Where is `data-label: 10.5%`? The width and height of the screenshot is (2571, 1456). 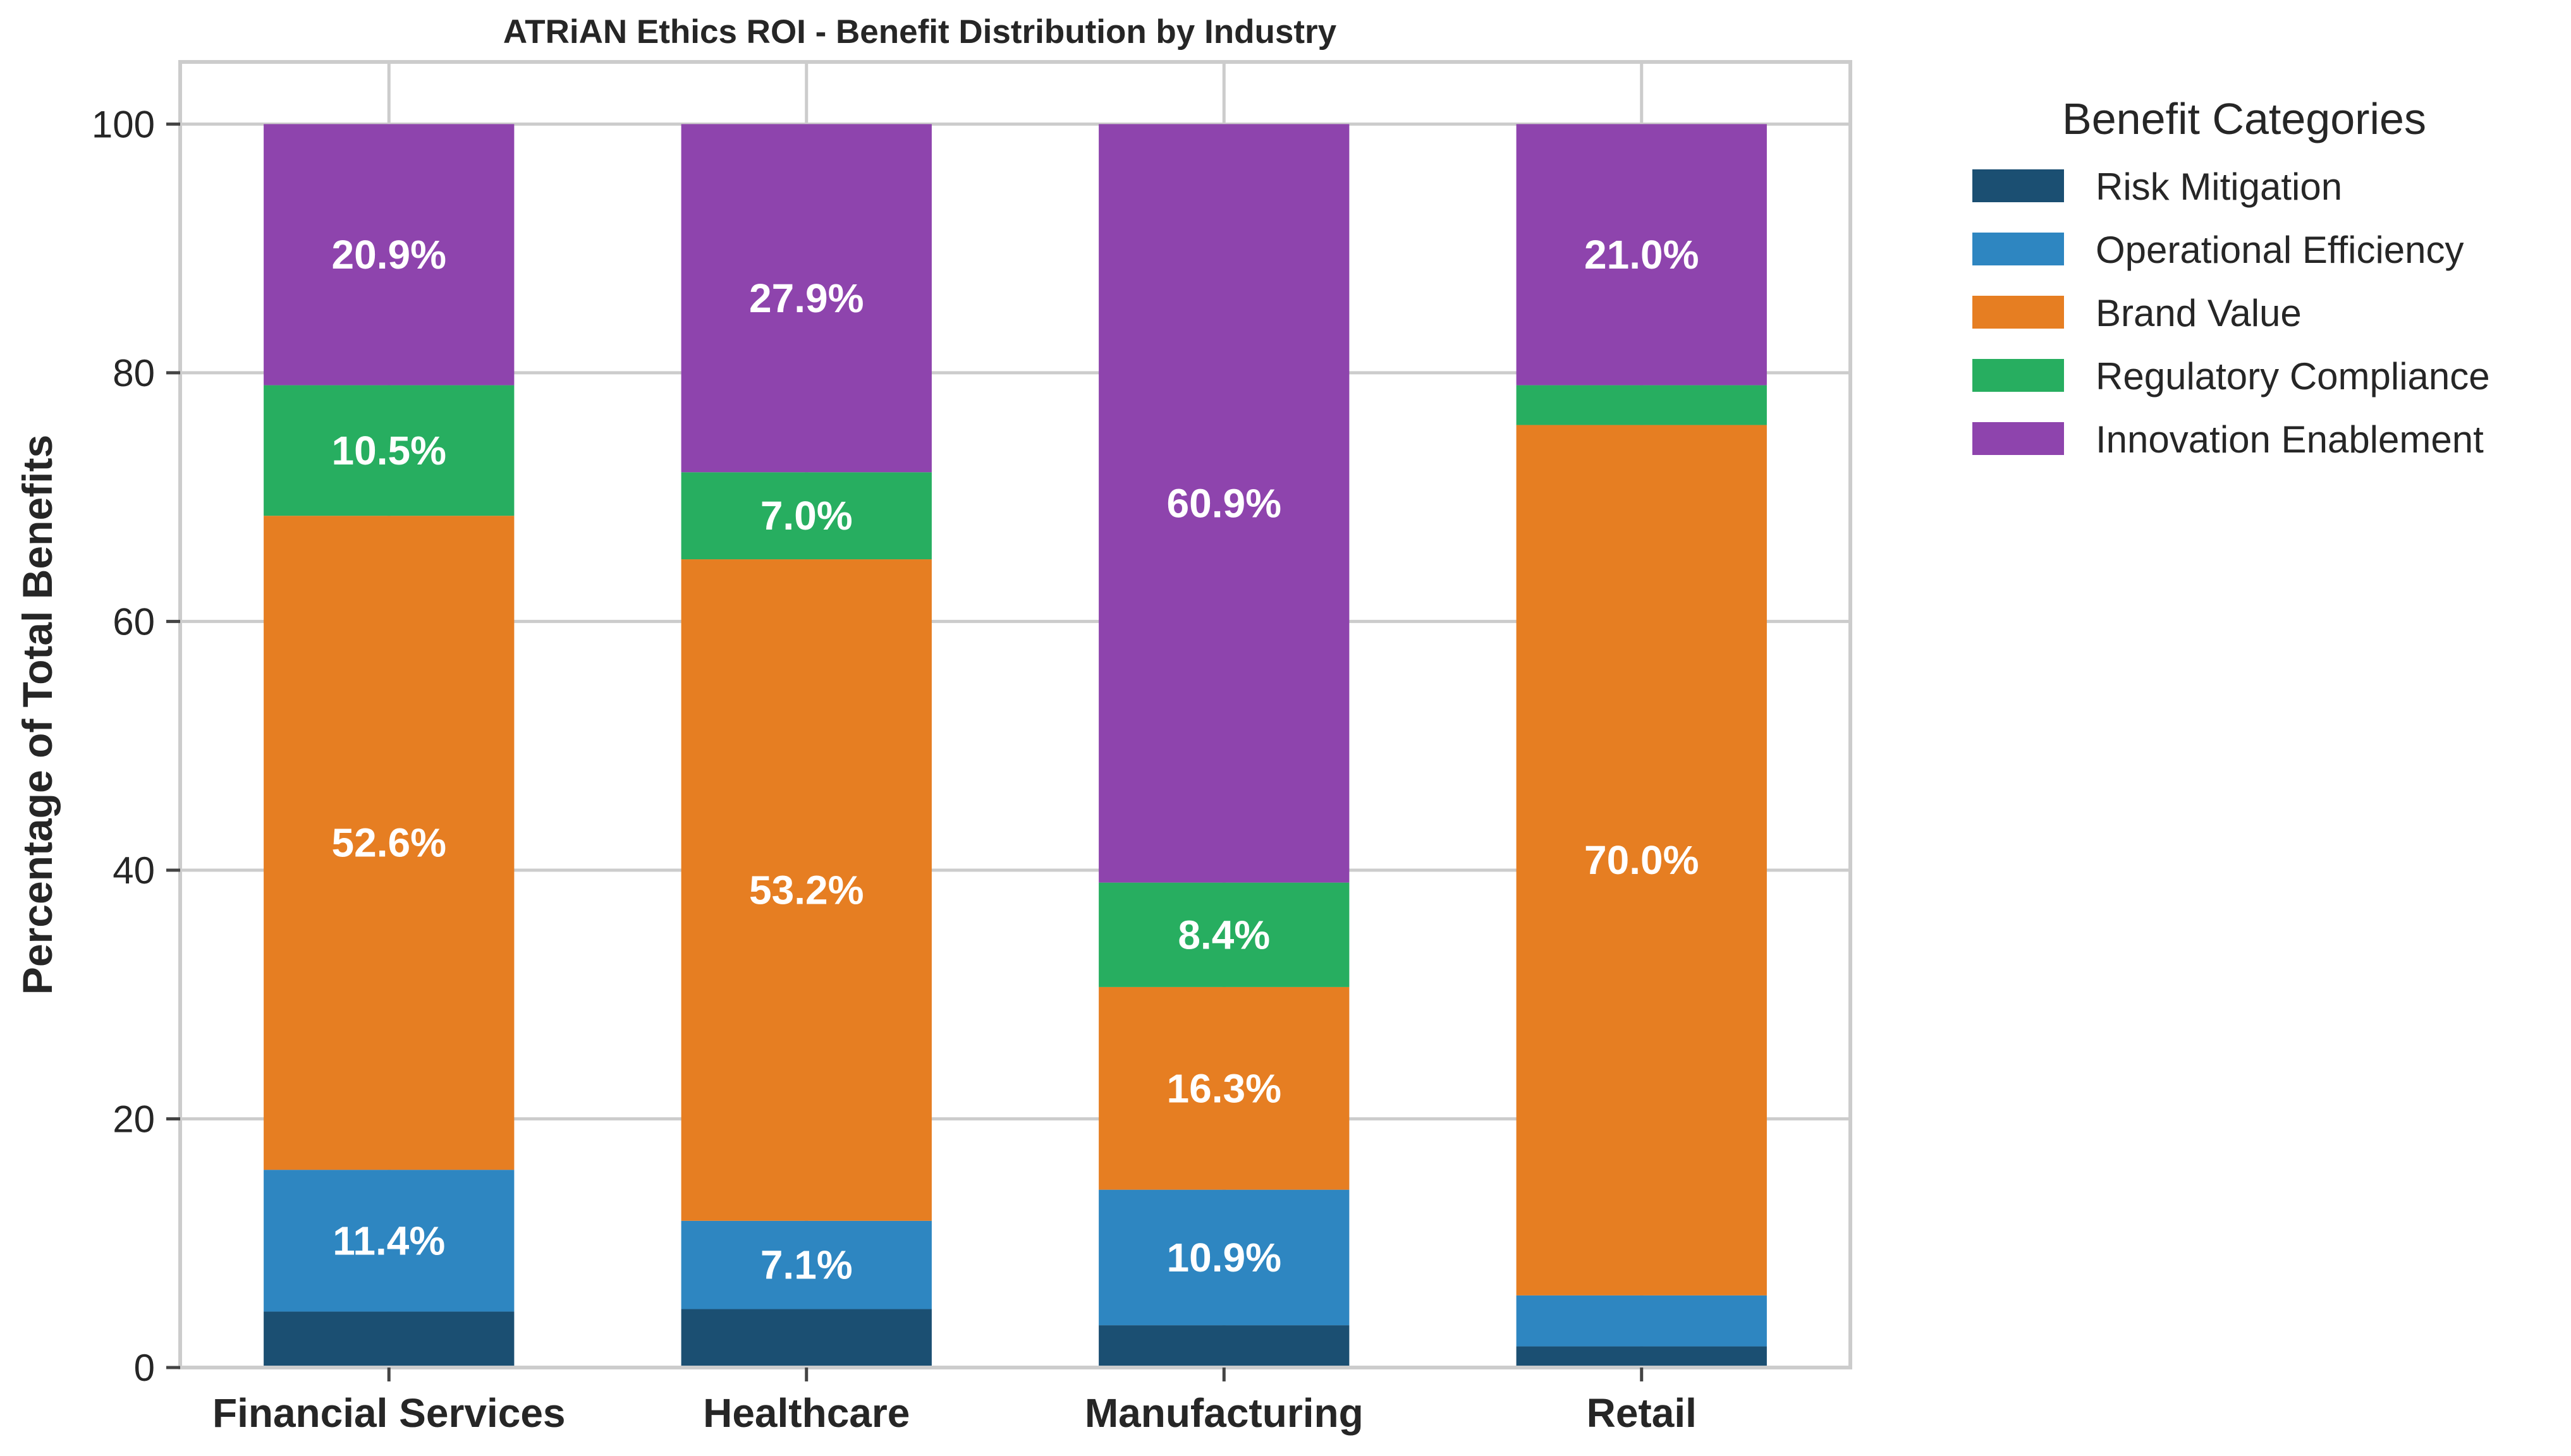
data-label: 10.5% is located at coordinates (389, 450).